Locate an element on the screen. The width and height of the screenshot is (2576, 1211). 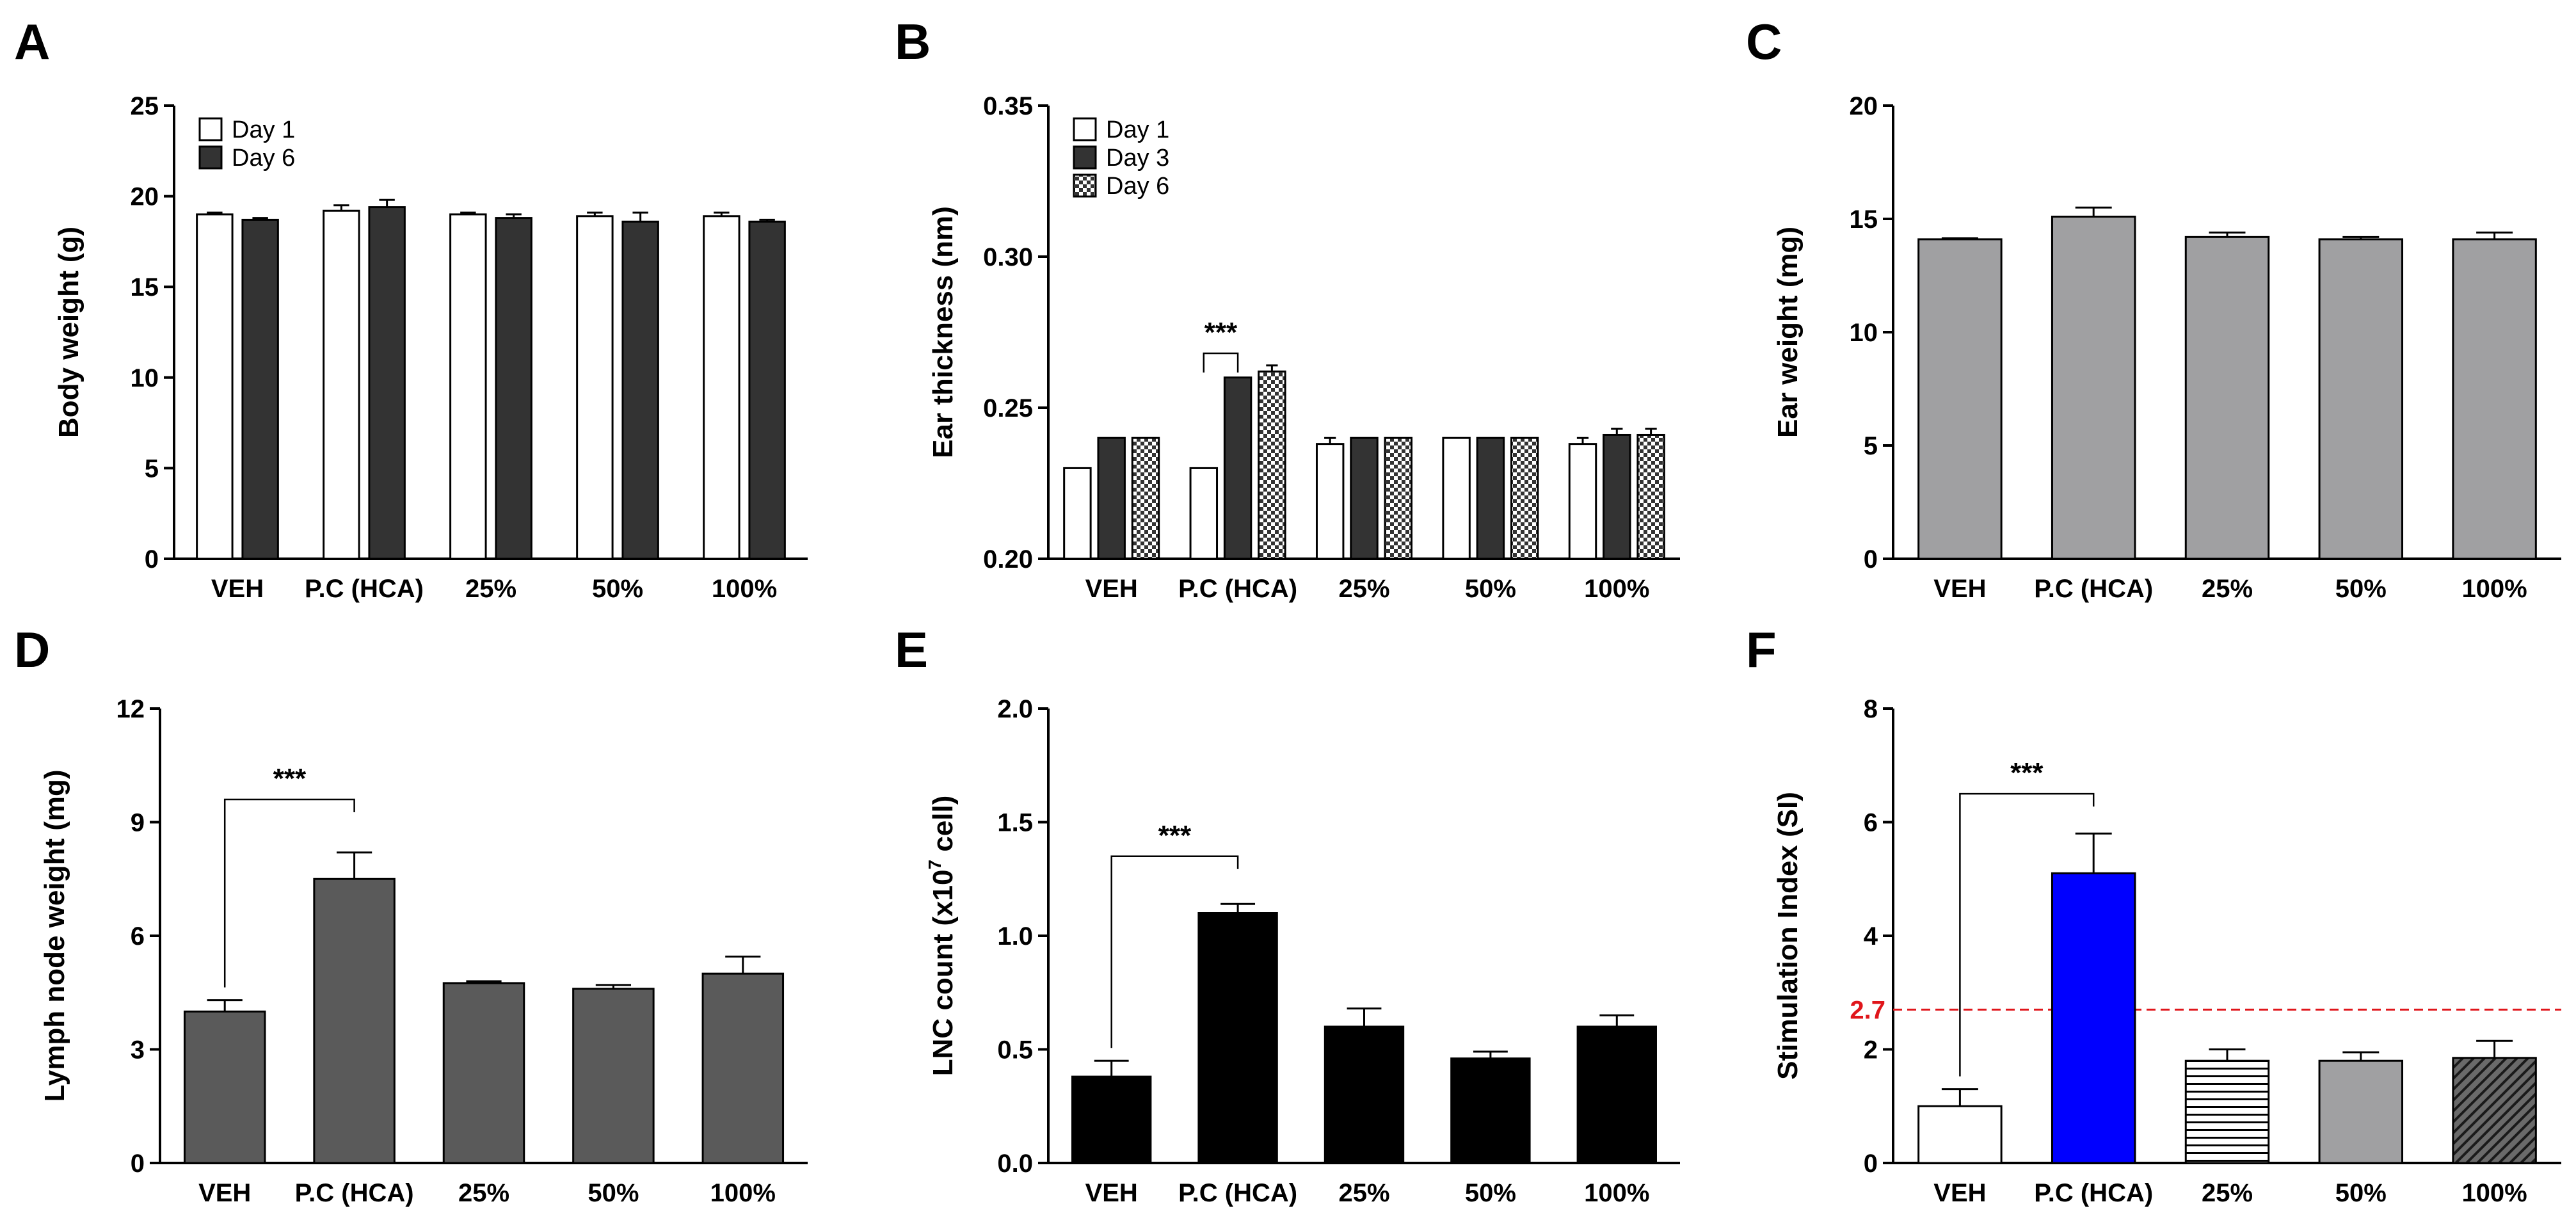
y-tick-label-D: 12 is located at coordinates (130, 709).